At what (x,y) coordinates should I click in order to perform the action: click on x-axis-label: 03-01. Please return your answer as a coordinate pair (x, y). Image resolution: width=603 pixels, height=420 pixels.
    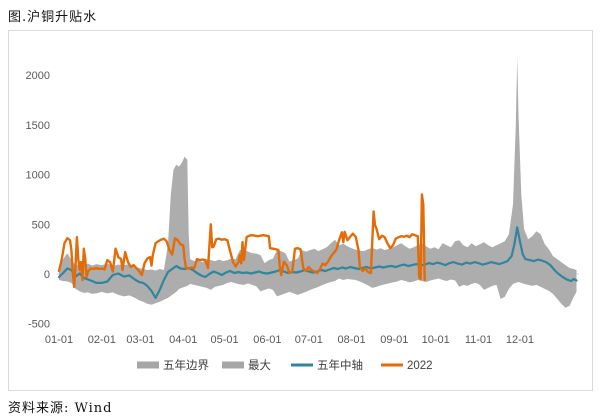
    Looking at the image, I should click on (140, 340).